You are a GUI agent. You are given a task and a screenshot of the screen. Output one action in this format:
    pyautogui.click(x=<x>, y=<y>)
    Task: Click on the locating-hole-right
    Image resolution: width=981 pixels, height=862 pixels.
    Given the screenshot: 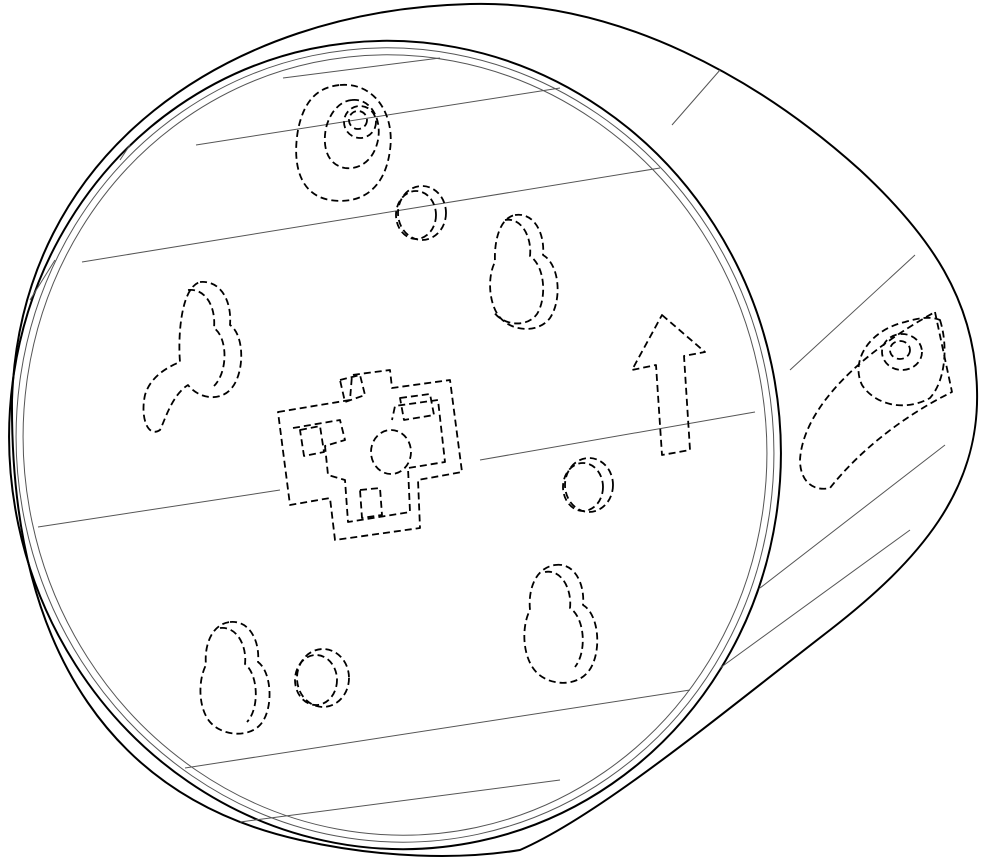 What is the action you would take?
    pyautogui.click(x=588, y=485)
    